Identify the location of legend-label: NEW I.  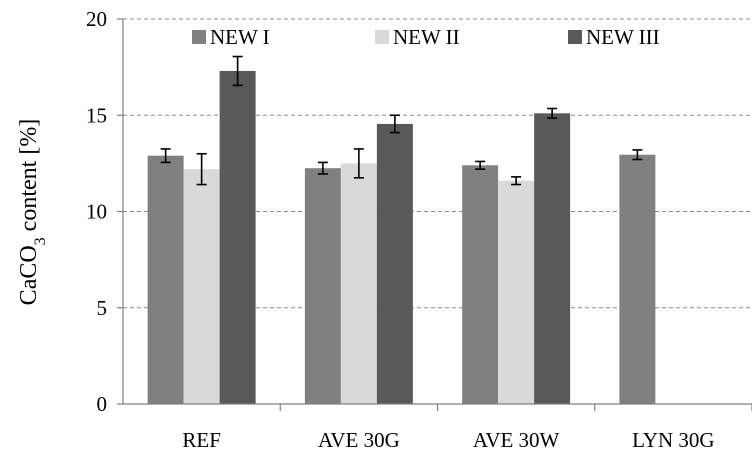
(240, 37).